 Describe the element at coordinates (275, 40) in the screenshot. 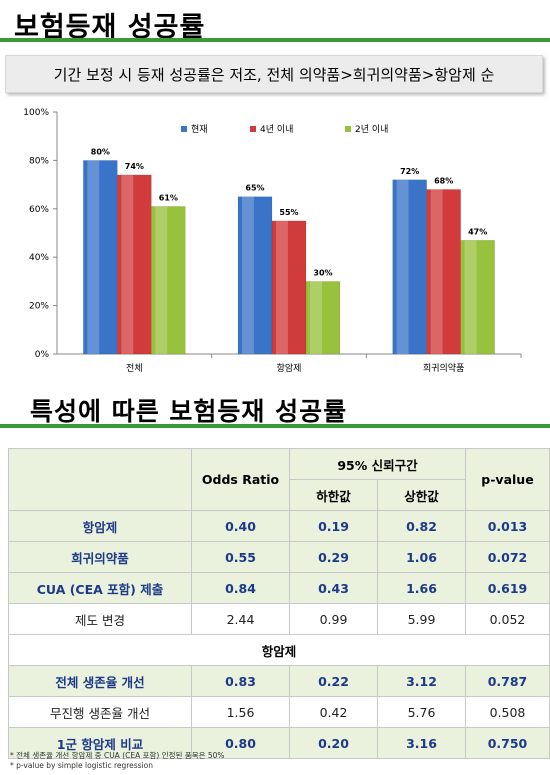

I see `title-underline` at that location.